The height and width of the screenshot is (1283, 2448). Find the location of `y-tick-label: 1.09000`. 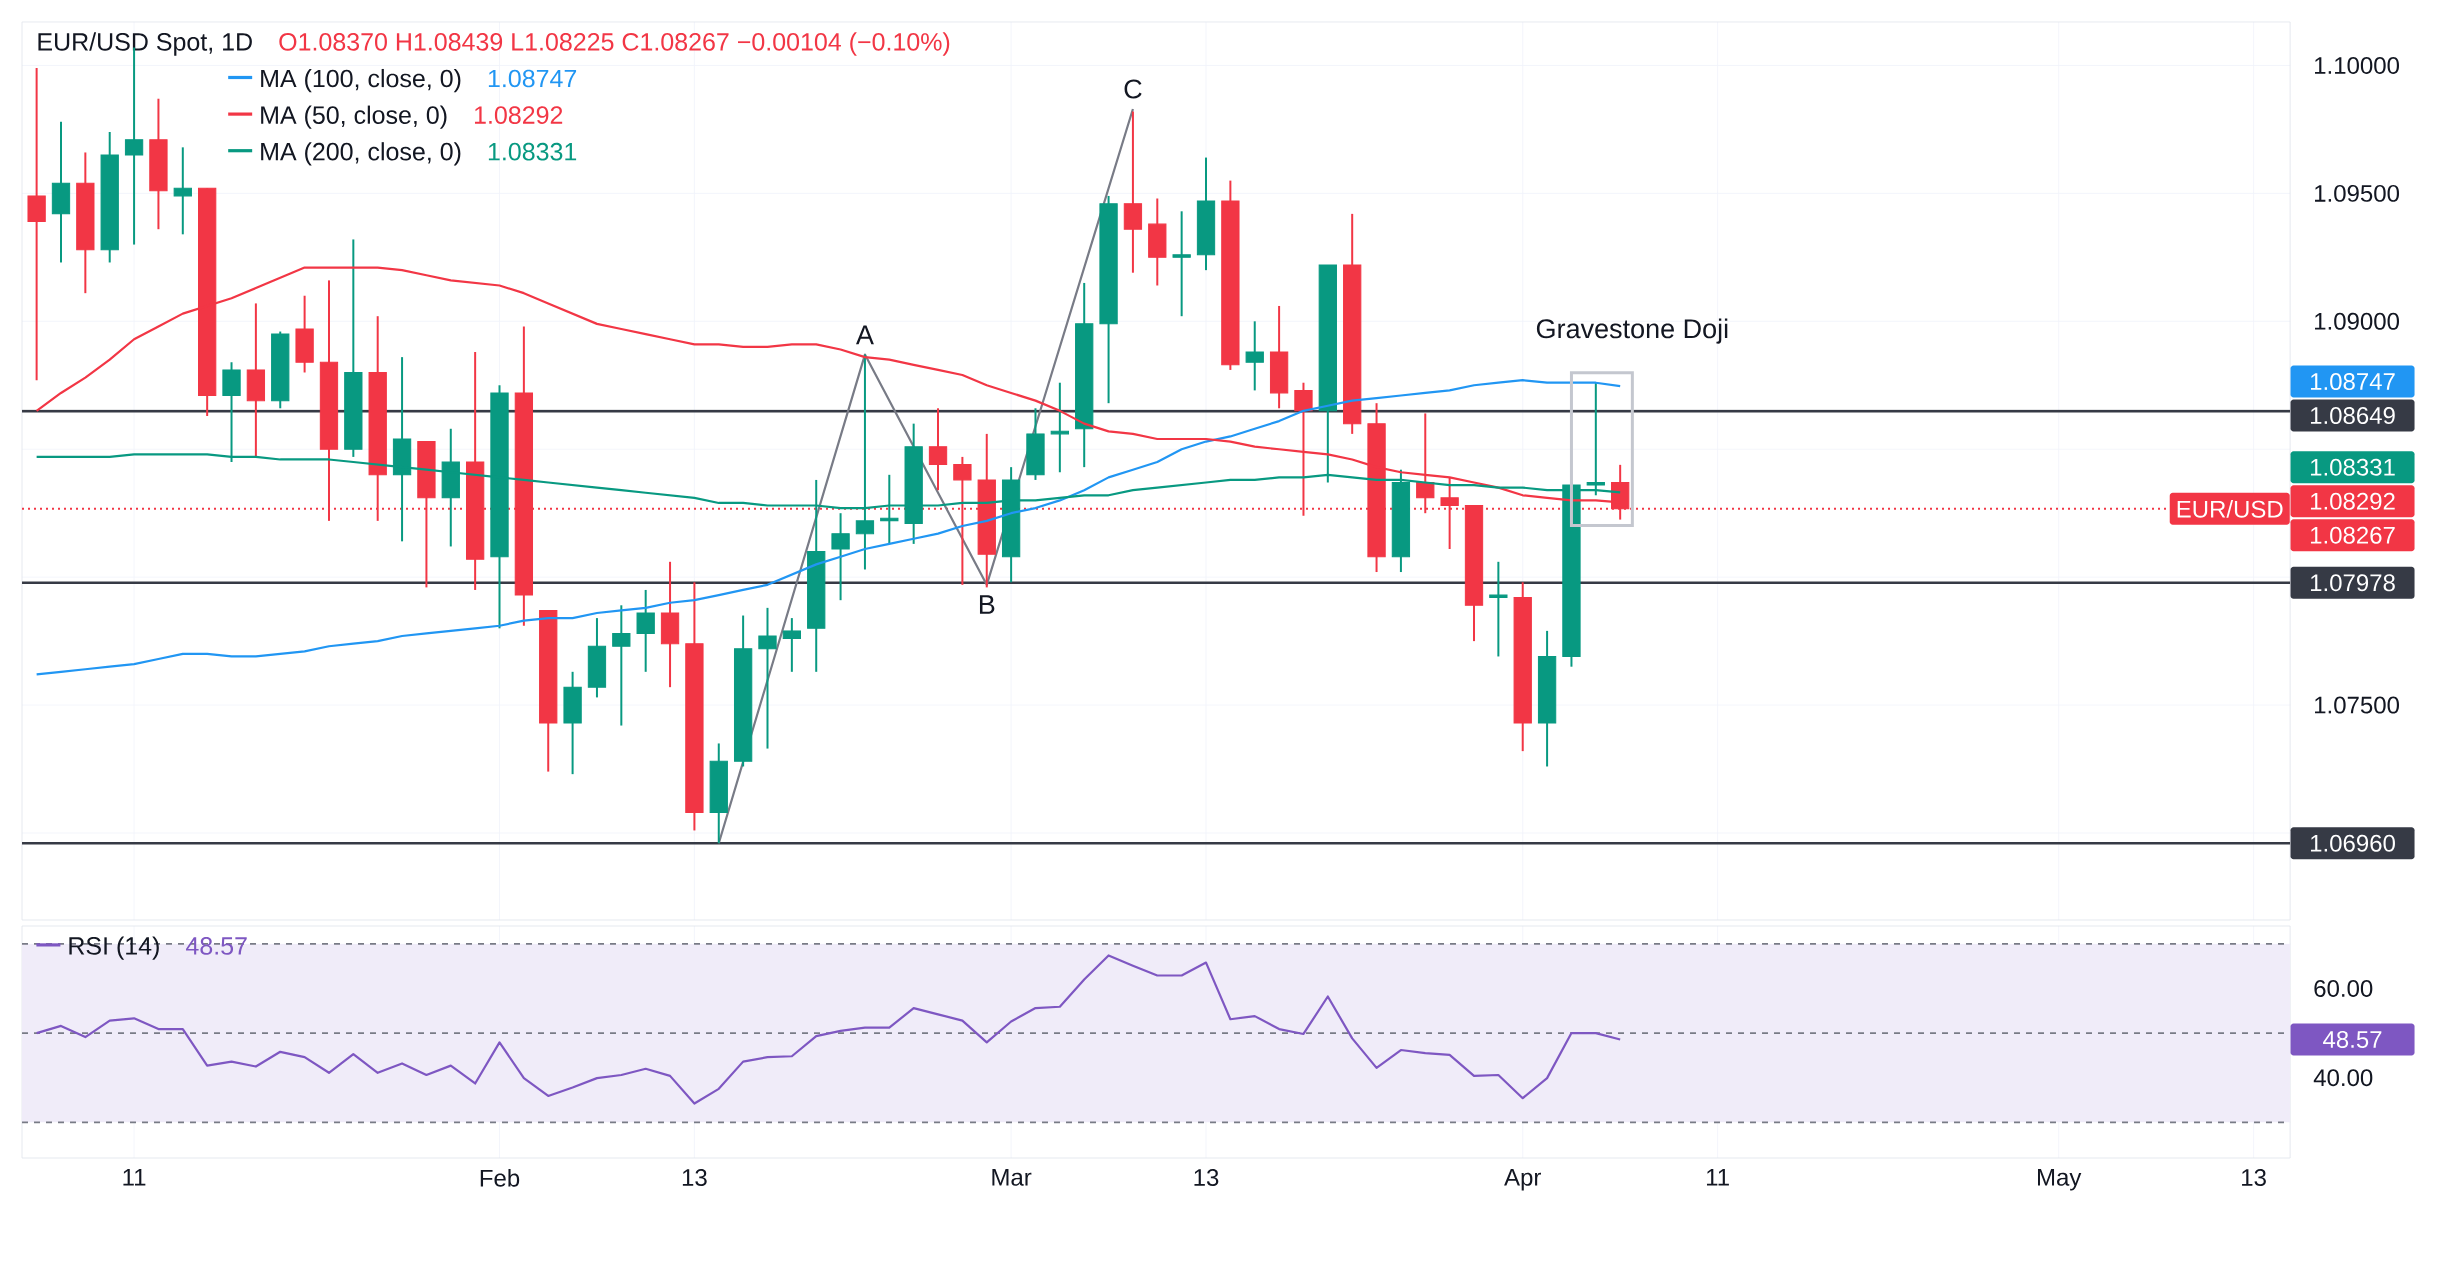

y-tick-label: 1.09000 is located at coordinates (2357, 321).